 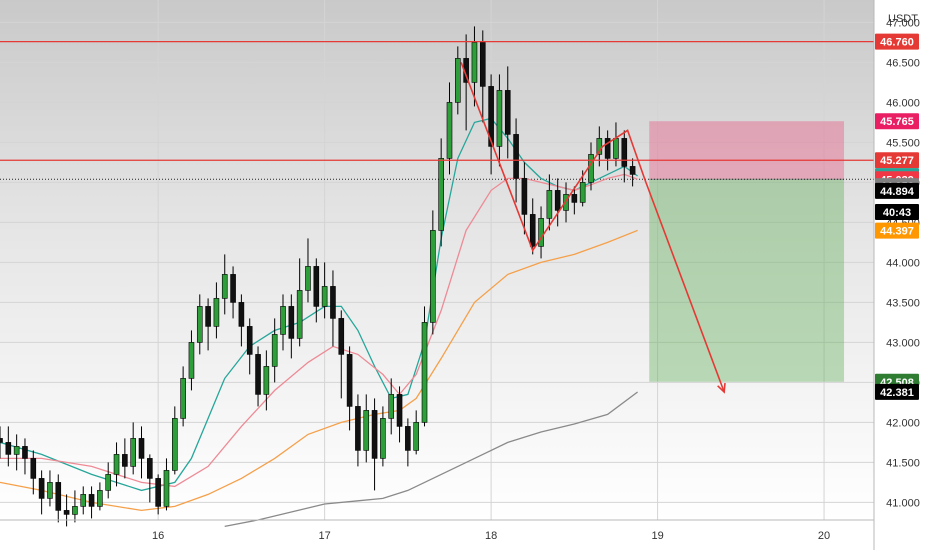 I want to click on price-tag: 45.765, so click(x=897, y=121).